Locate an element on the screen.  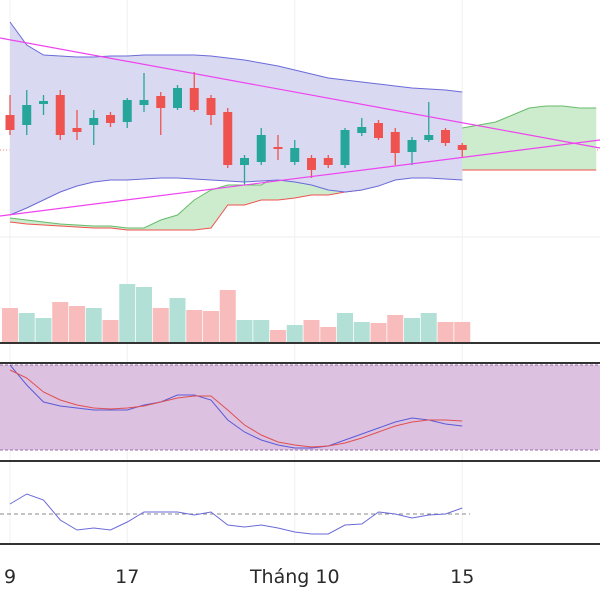
span-b is located at coordinates (303, 200).